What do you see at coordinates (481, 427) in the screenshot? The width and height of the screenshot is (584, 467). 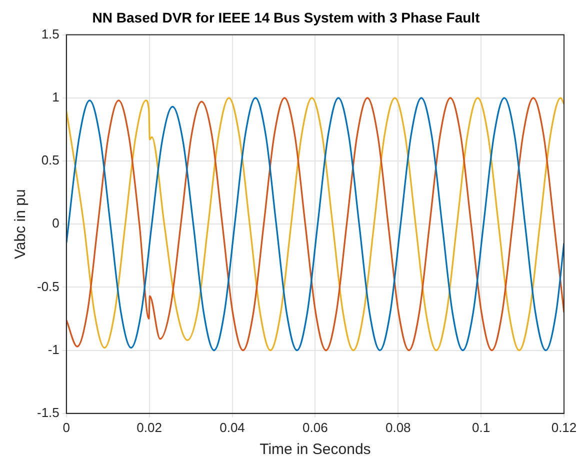 I see `x-tick-label: 0.1` at bounding box center [481, 427].